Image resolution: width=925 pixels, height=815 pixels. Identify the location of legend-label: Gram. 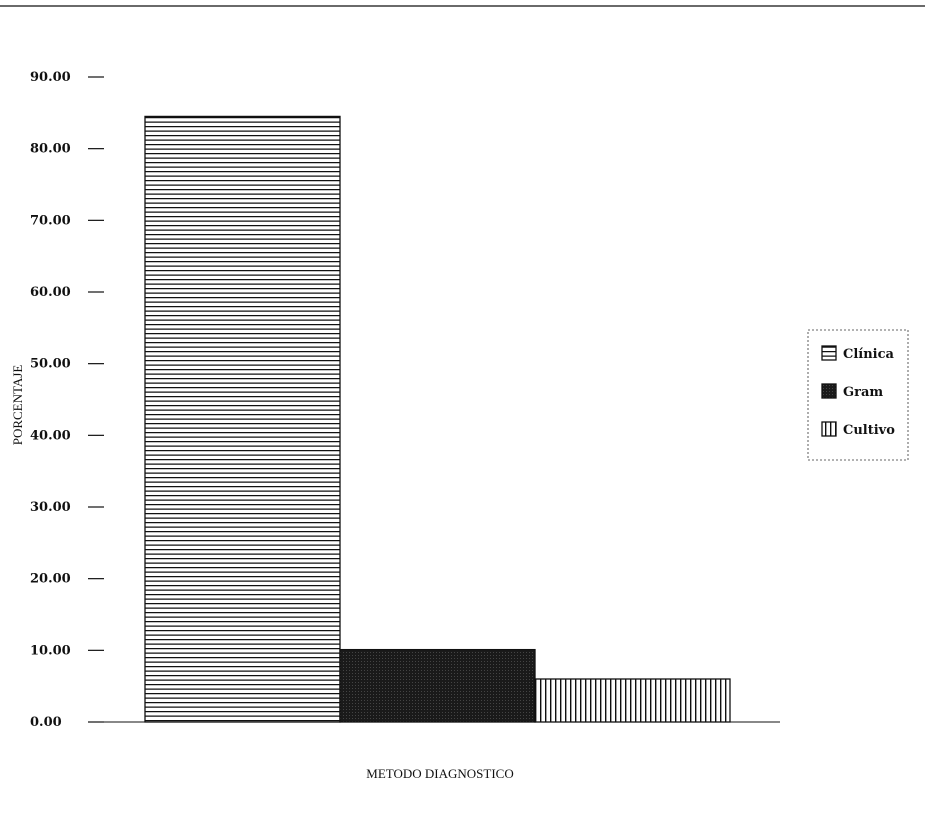
(863, 392).